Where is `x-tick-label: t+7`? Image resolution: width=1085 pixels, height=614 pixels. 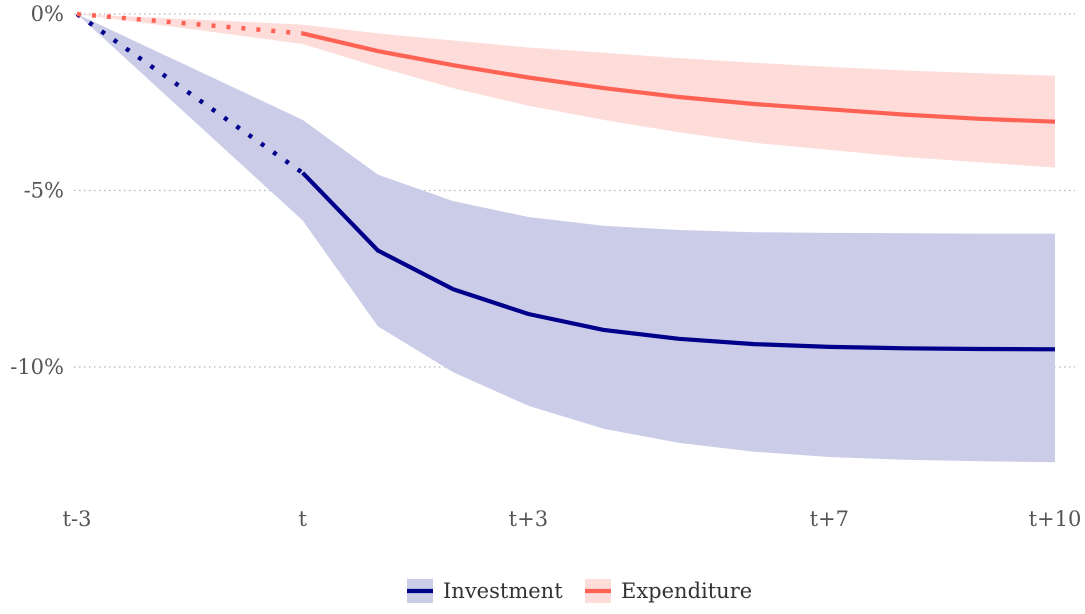 x-tick-label: t+7 is located at coordinates (829, 519).